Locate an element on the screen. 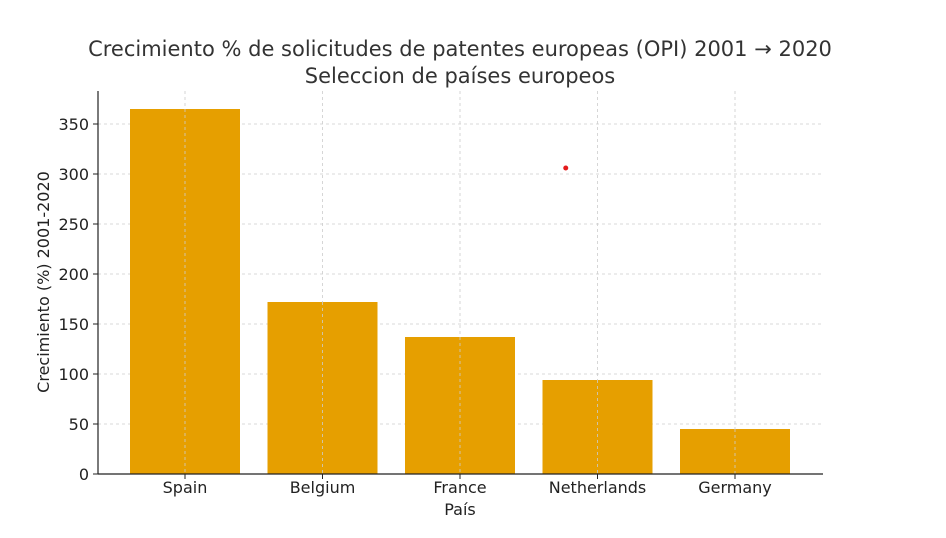 The width and height of the screenshot is (946, 538). annotation-marker is located at coordinates (566, 168).